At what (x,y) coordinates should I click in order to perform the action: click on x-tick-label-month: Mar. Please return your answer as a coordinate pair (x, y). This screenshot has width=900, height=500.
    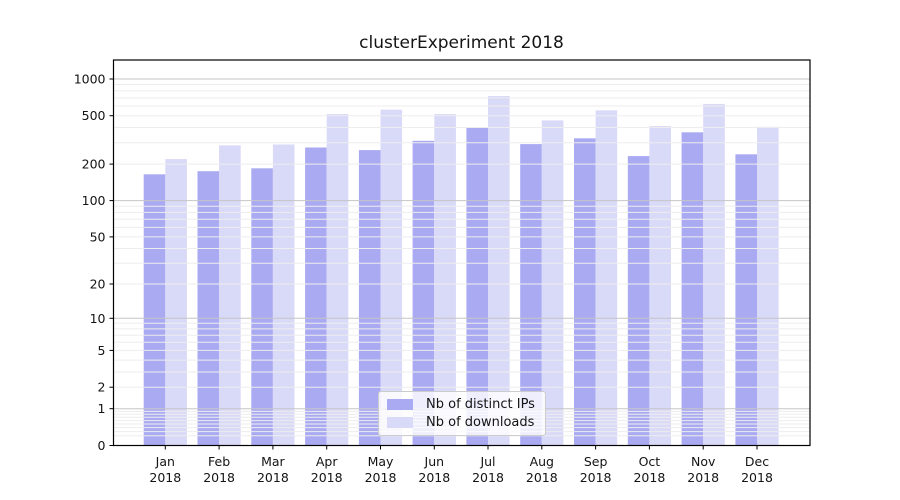
    Looking at the image, I should click on (273, 461).